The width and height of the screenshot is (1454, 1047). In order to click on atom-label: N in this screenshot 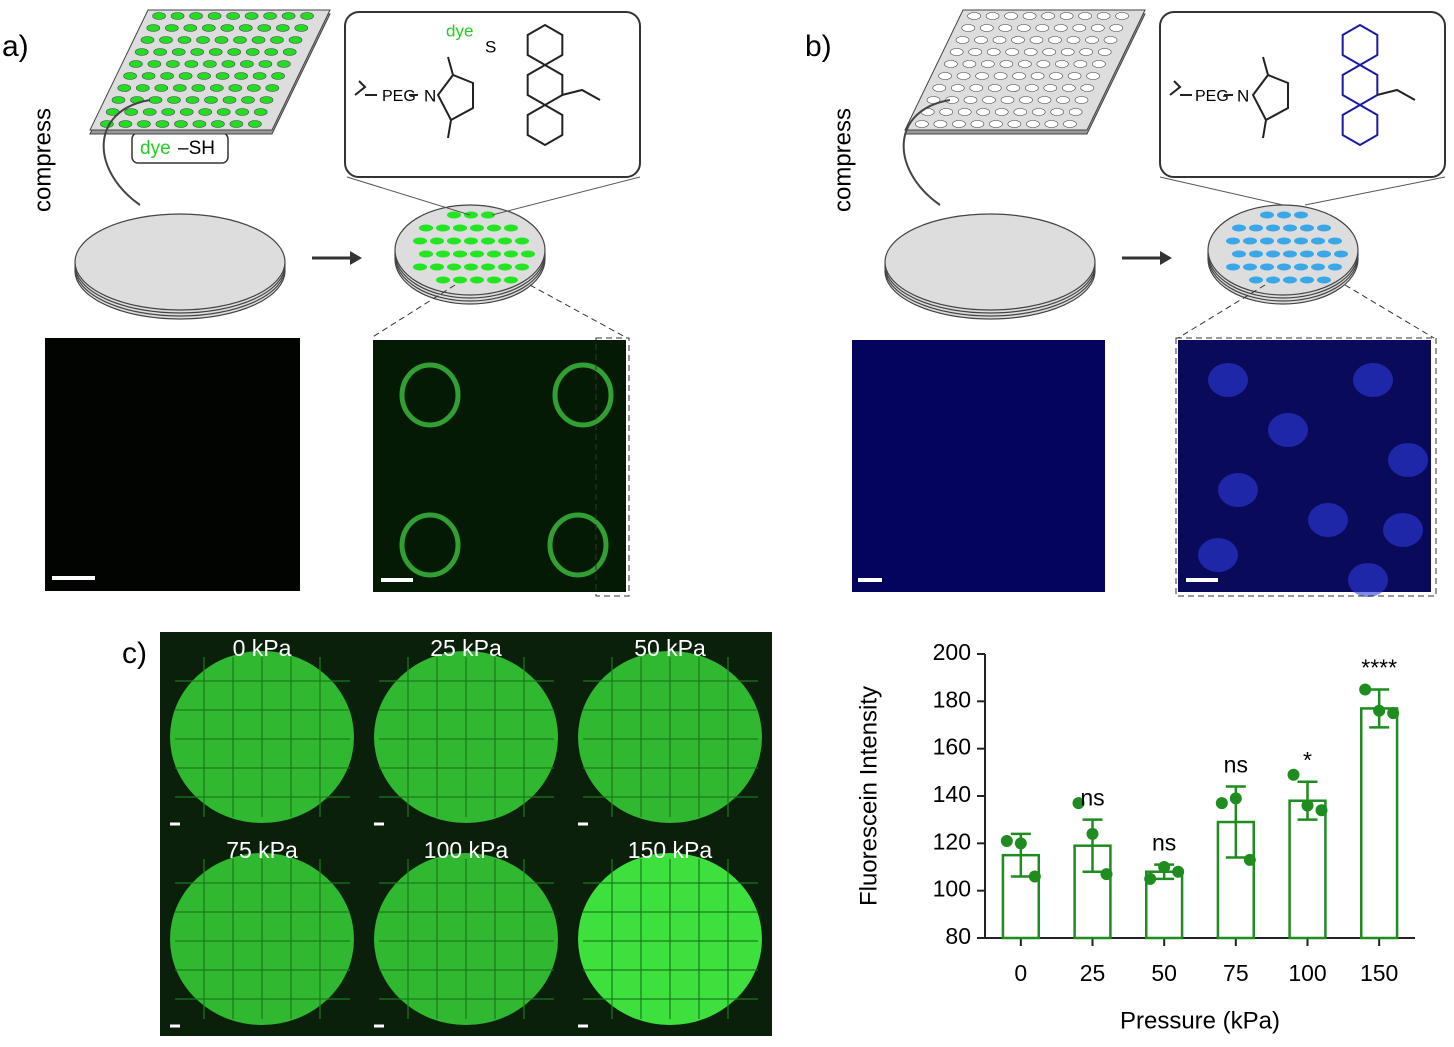, I will do `click(430, 95)`.